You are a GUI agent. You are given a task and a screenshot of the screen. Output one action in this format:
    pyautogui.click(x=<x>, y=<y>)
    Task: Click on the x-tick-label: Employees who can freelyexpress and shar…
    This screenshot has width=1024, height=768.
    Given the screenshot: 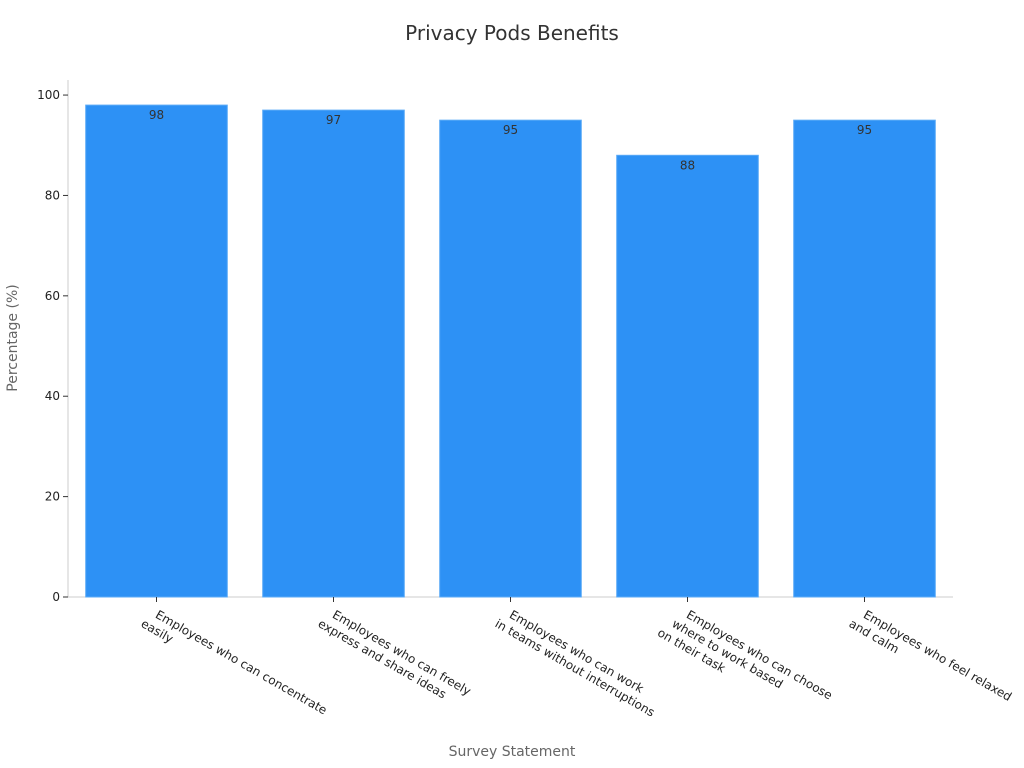 What is the action you would take?
    pyautogui.click(x=395, y=657)
    